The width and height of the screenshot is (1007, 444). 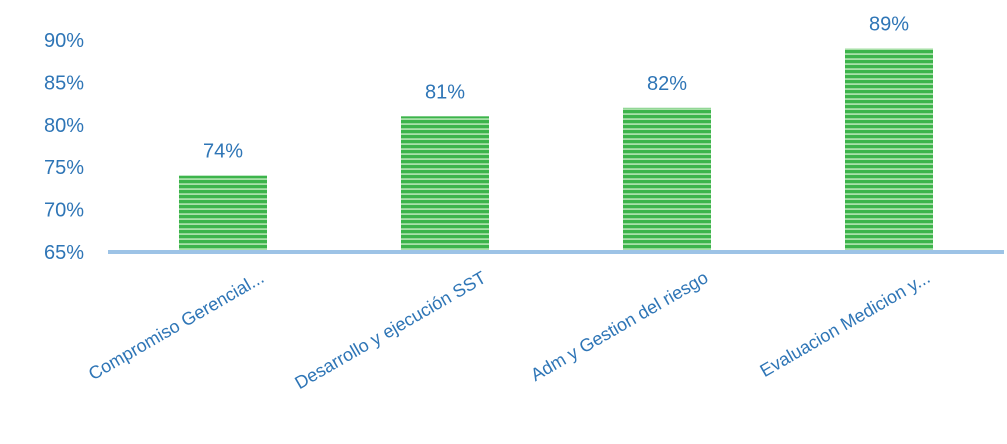 I want to click on category-label: Desarrollo y ejecución SST, so click(x=390, y=330).